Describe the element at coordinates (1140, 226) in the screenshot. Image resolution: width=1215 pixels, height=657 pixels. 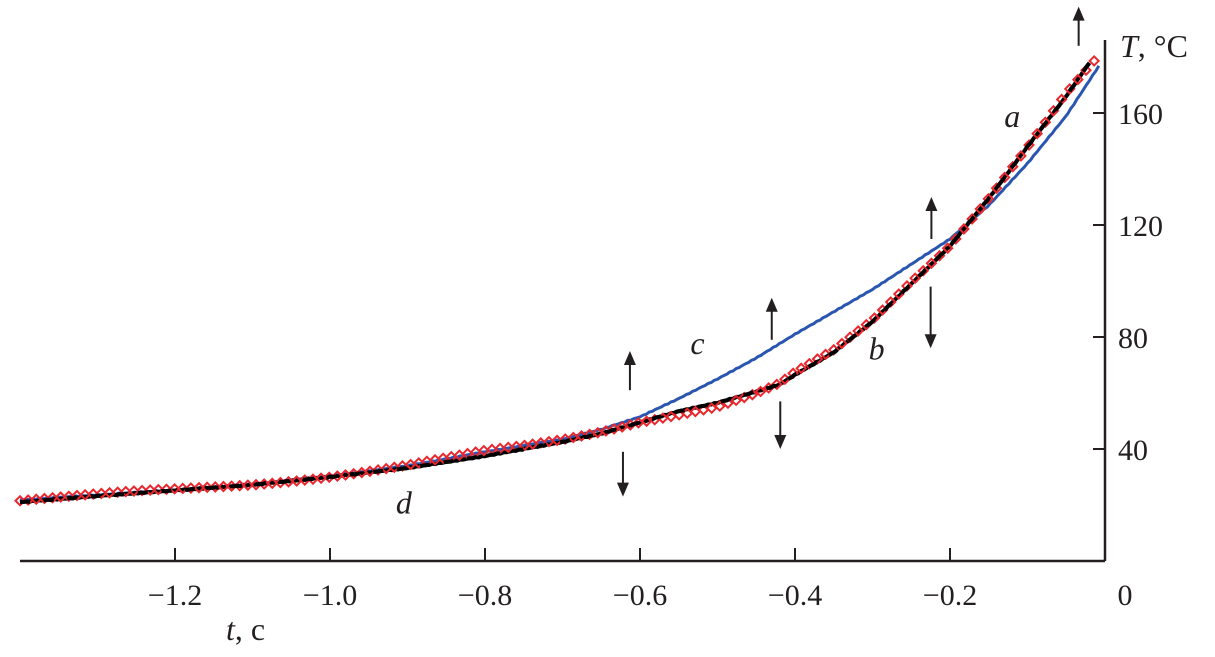
I see `y-tick-label: 120` at that location.